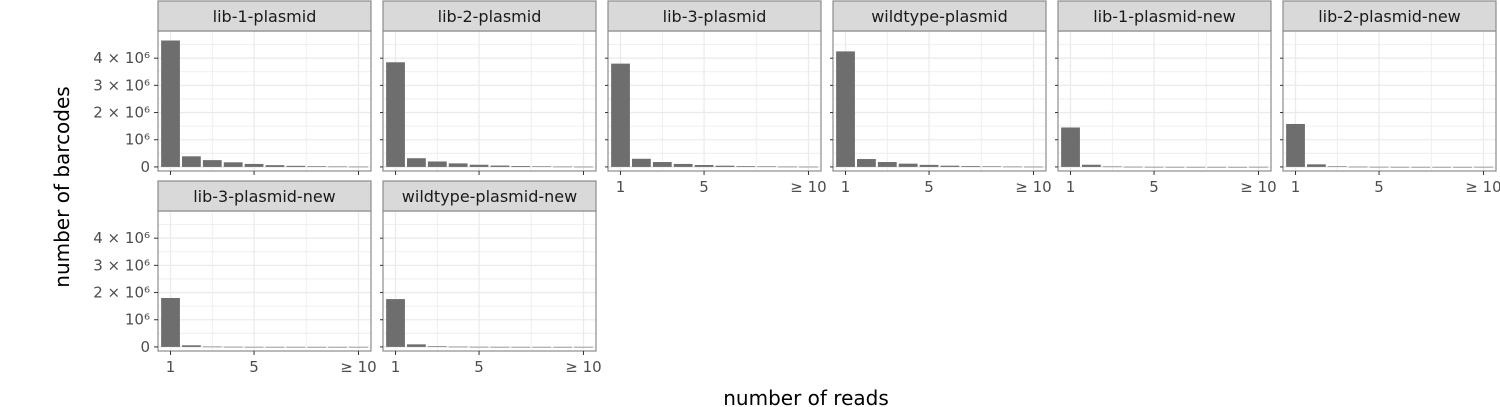 The image size is (1500, 407). I want to click on strip-label-lib-2-plasmid-new: lib-2-plasmid-new, so click(1389, 16).